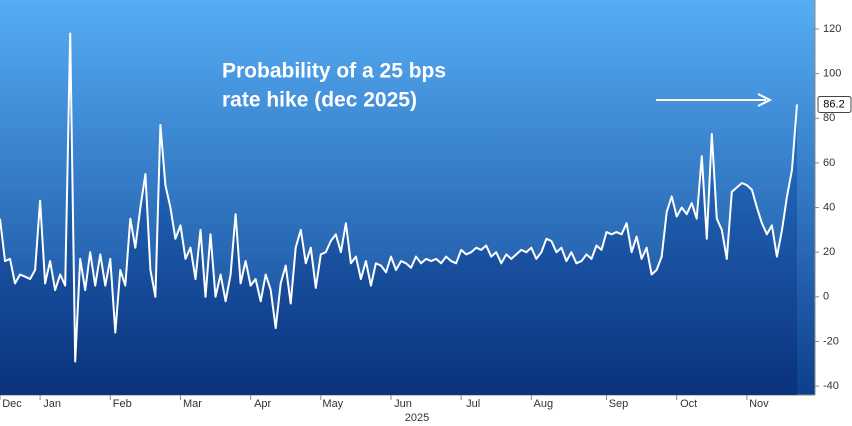 This screenshot has height=426, width=852. I want to click on x-tick-label: Apr, so click(262, 404).